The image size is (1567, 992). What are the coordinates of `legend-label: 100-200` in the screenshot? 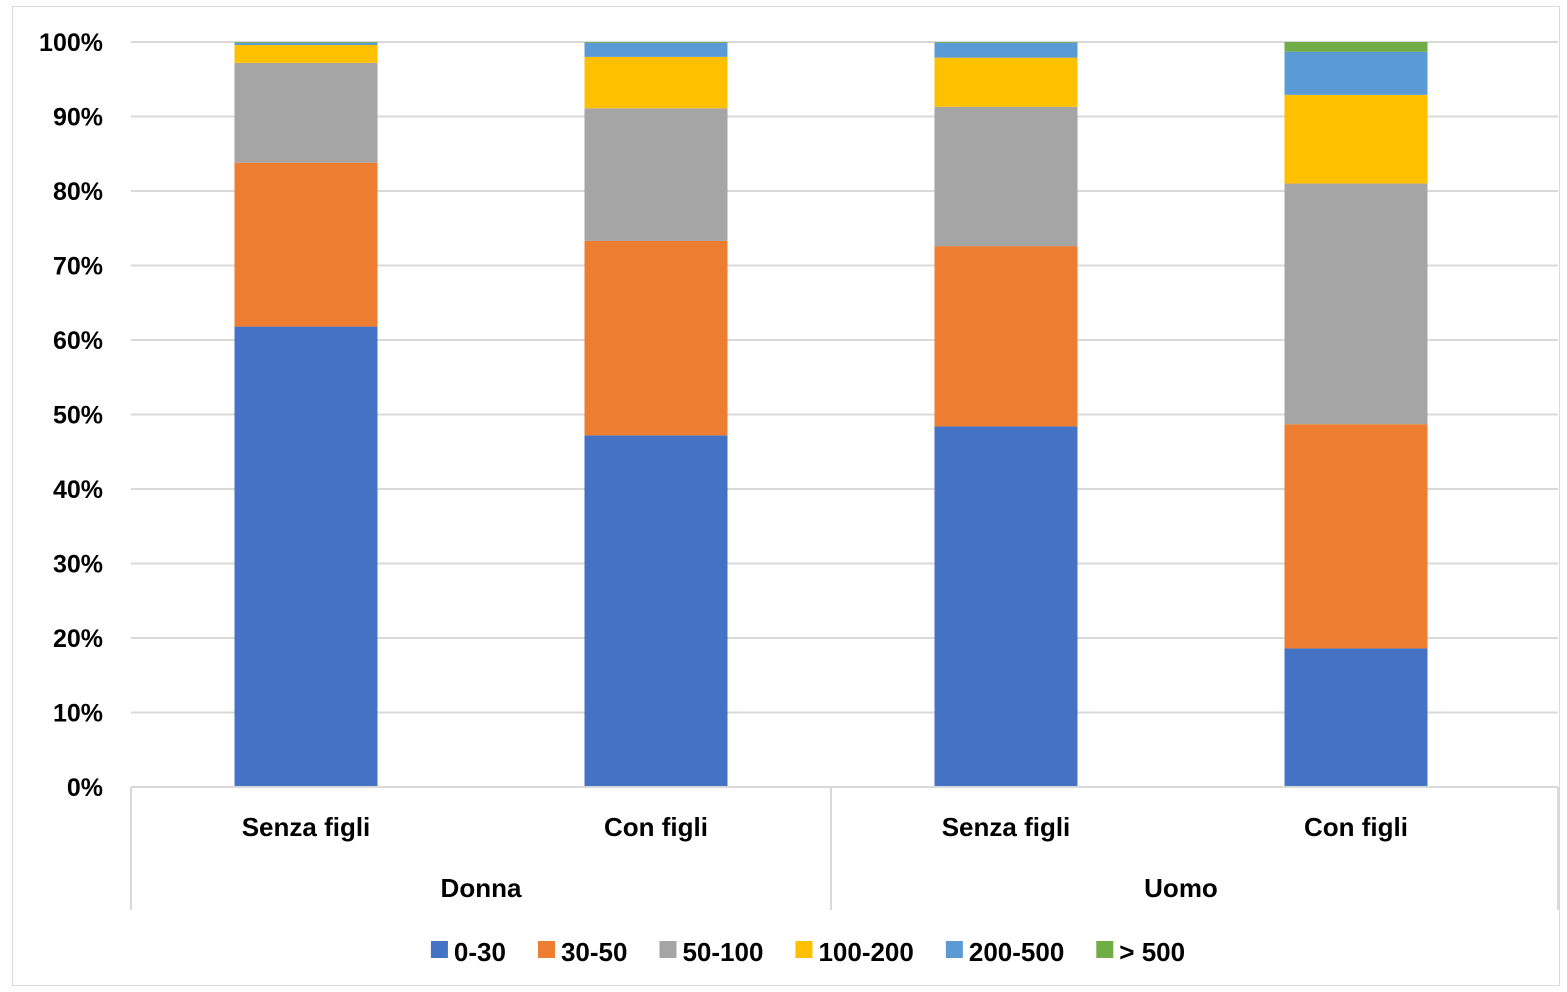 It's located at (865, 952).